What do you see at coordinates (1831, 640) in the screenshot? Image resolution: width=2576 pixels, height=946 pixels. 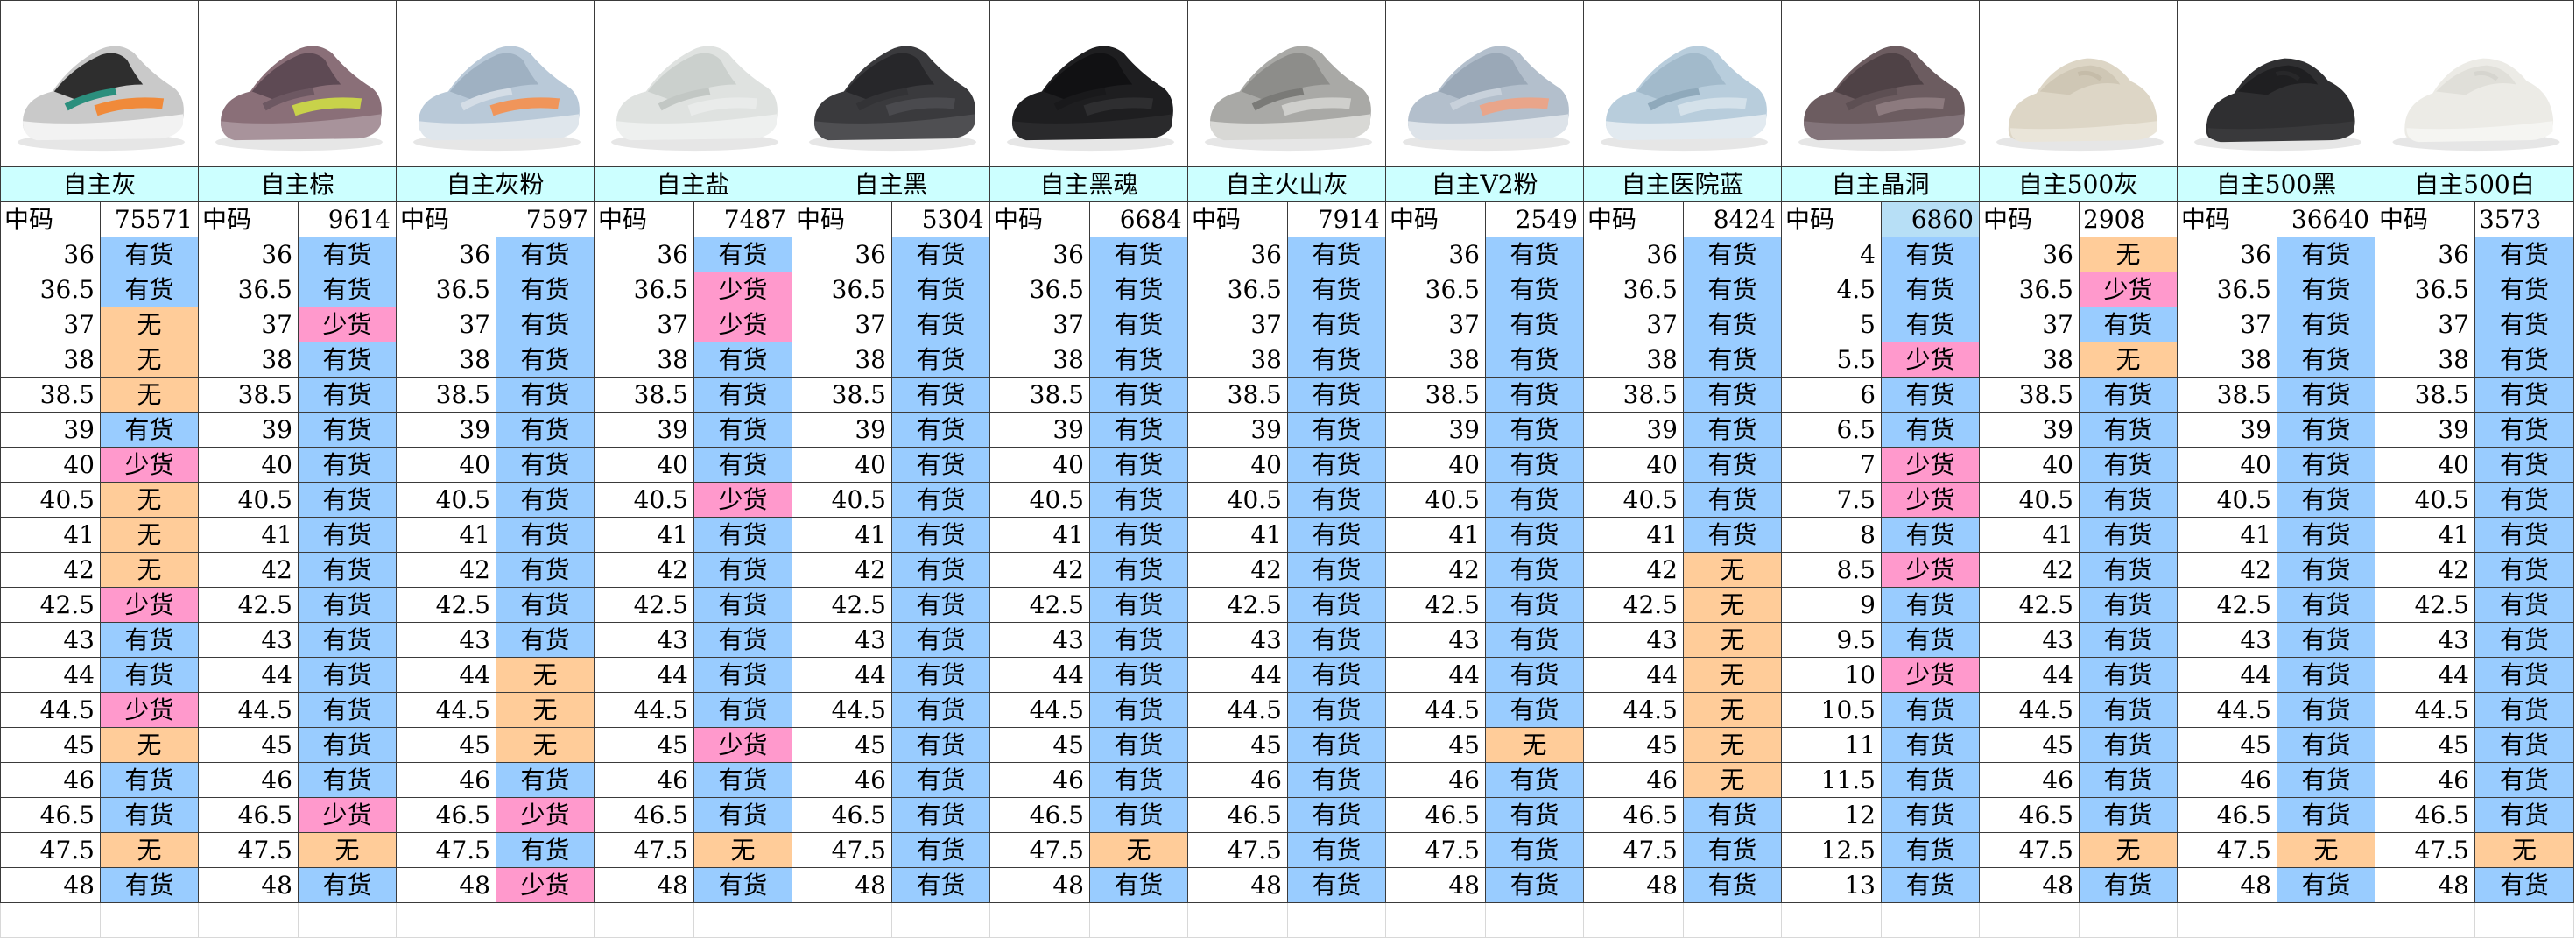 I see `size-cell: 9.5` at bounding box center [1831, 640].